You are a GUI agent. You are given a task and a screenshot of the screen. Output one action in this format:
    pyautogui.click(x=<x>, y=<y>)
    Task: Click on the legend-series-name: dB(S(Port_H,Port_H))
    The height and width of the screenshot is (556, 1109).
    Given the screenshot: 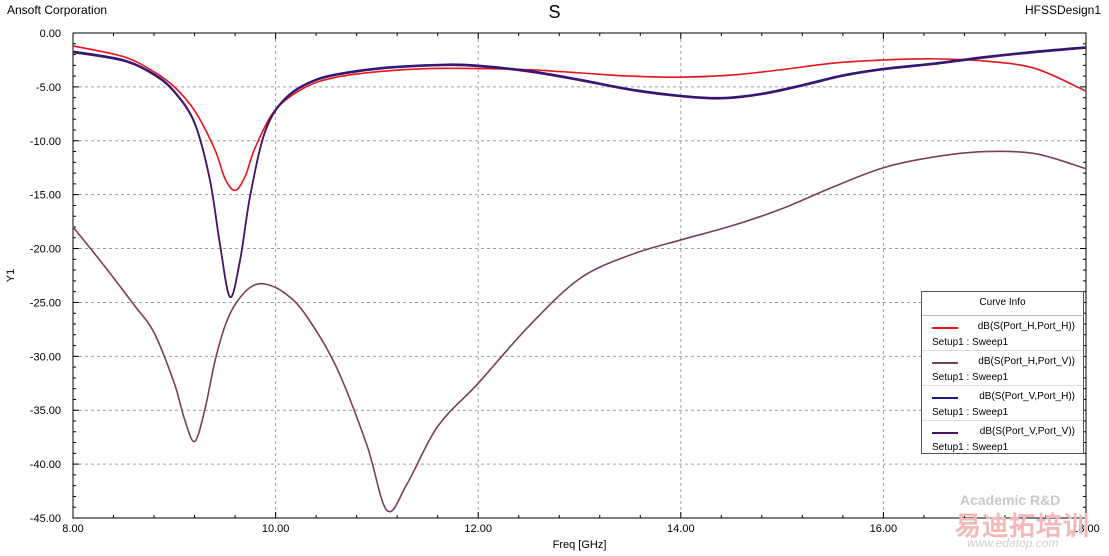 What is the action you would take?
    pyautogui.click(x=1026, y=326)
    